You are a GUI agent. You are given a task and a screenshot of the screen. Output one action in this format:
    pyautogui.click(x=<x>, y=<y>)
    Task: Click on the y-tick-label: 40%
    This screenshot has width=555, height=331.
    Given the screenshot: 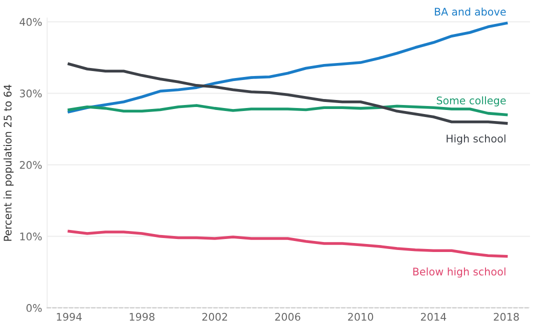 What is the action you would take?
    pyautogui.click(x=31, y=22)
    